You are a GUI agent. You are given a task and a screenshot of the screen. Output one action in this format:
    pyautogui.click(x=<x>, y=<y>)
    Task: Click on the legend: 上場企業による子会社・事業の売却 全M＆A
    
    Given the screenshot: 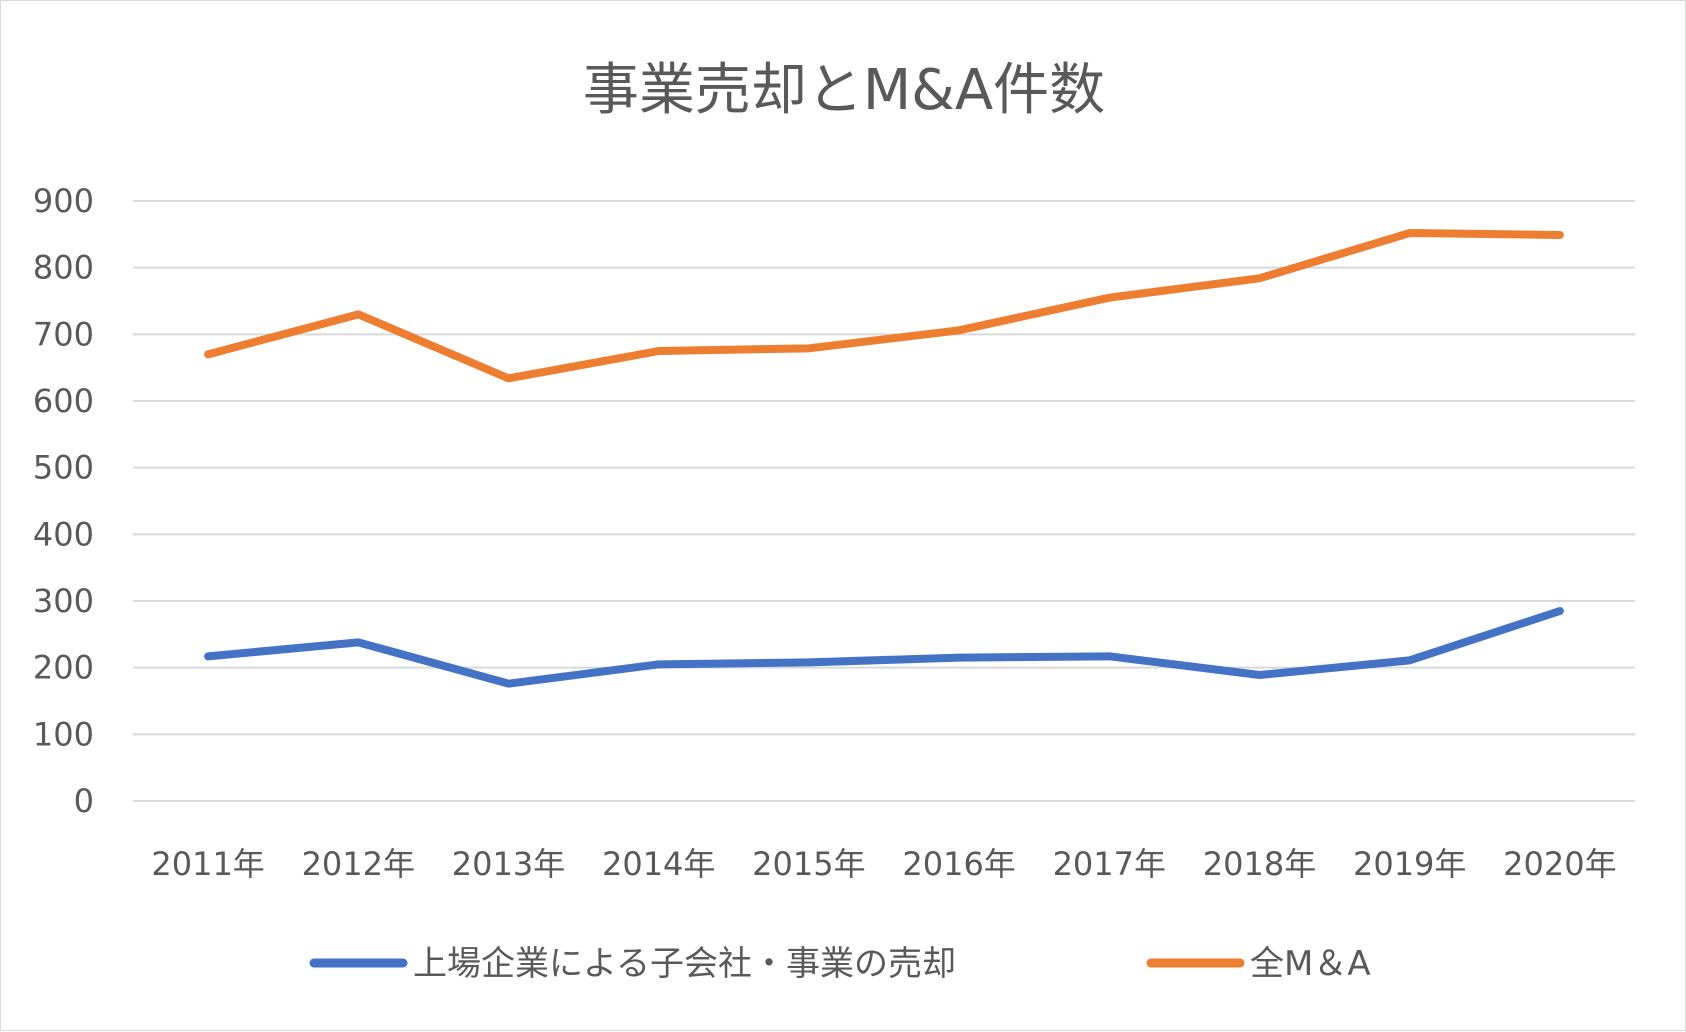 What is the action you would take?
    pyautogui.click(x=840, y=964)
    